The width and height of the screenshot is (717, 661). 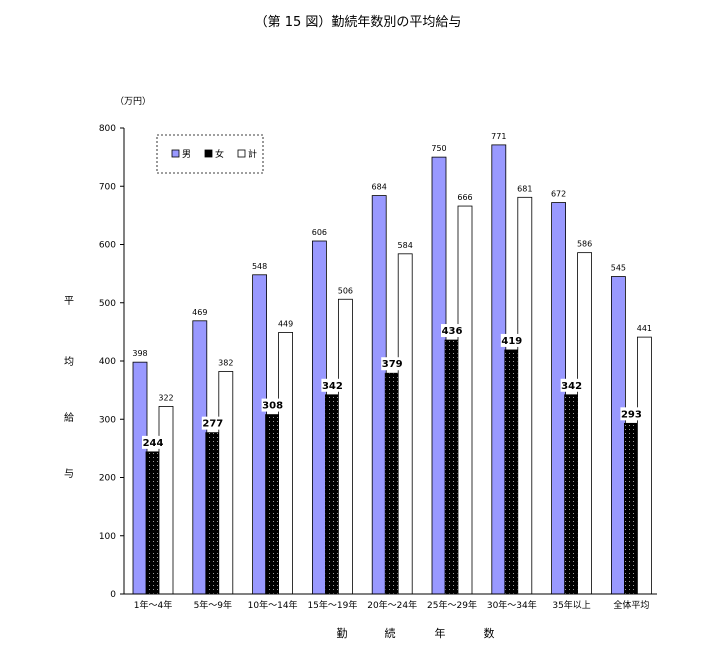 I want to click on y-axis: 0 100 200 300 400 500 600 700 800, so click(x=112, y=362).